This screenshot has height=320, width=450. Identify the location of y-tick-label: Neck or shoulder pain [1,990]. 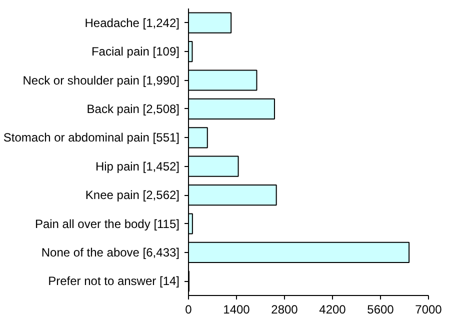
(101, 80).